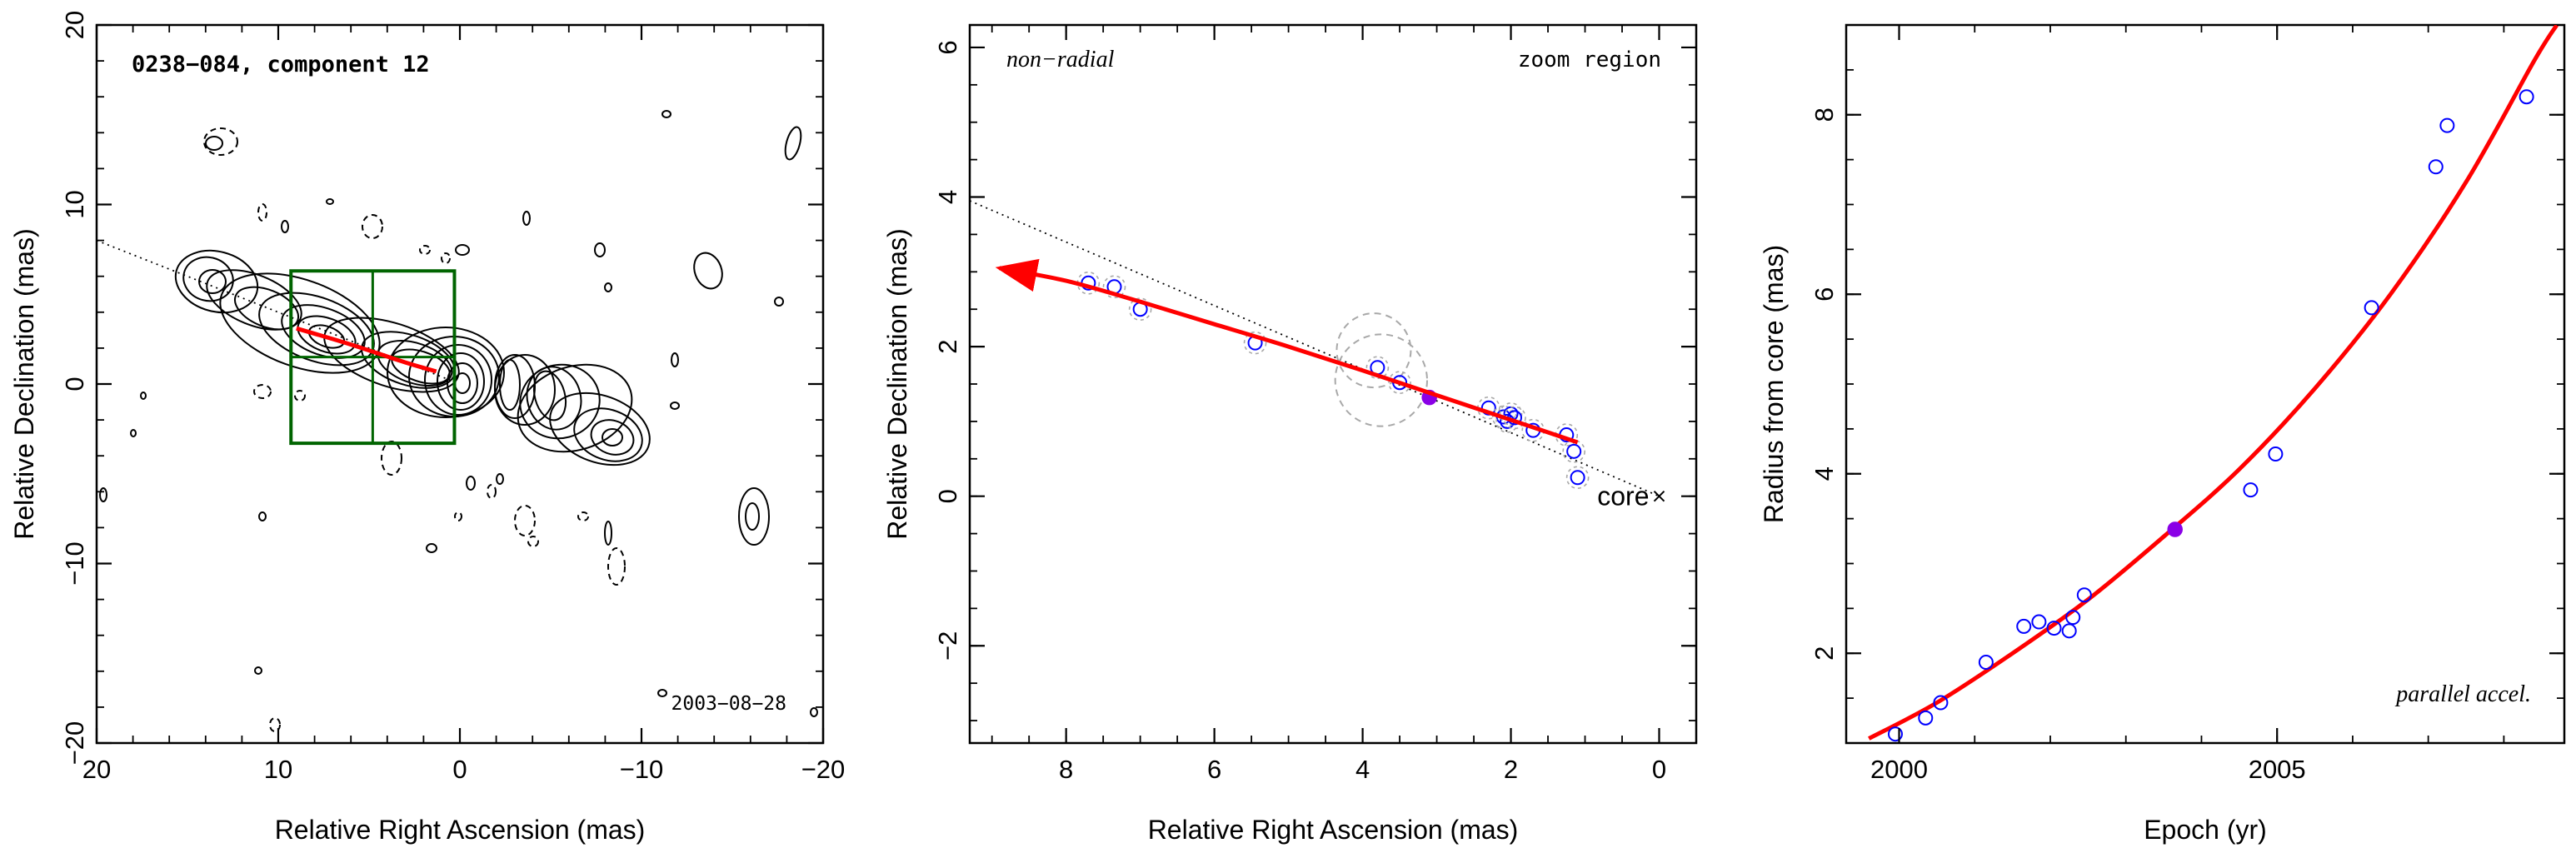 This screenshot has height=858, width=2576. I want to click on y-axis-label: Radius from core (mas), so click(1774, 384).